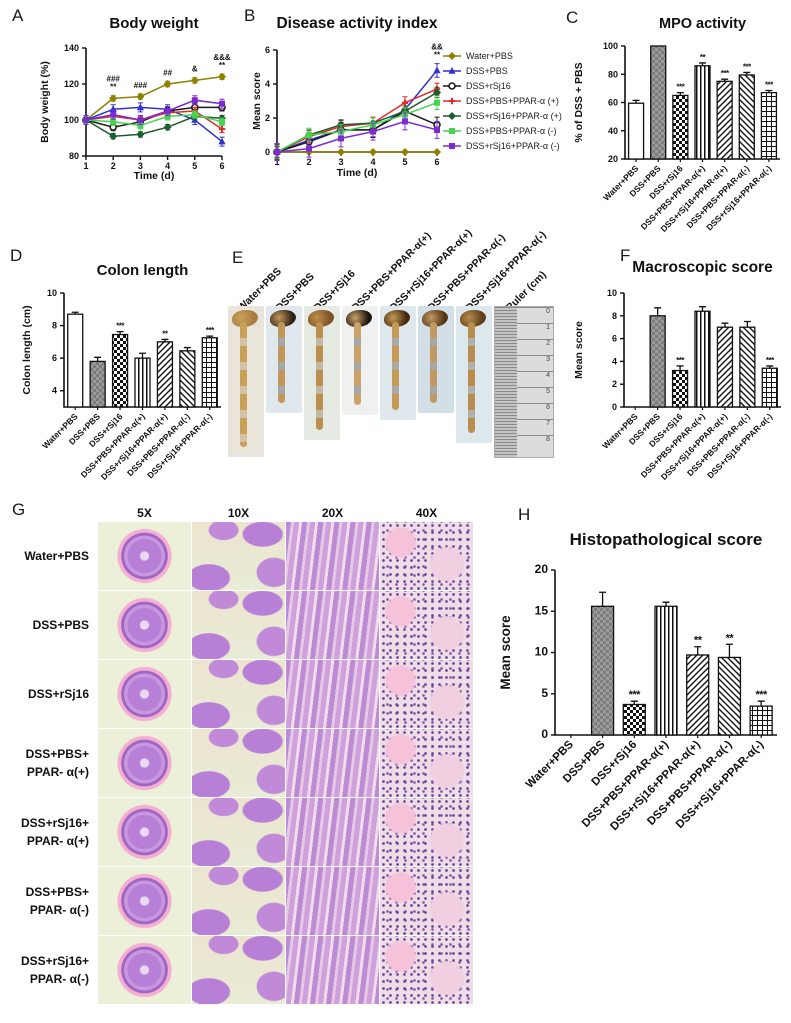  I want to click on svg-text: 60, so click(613, 103).